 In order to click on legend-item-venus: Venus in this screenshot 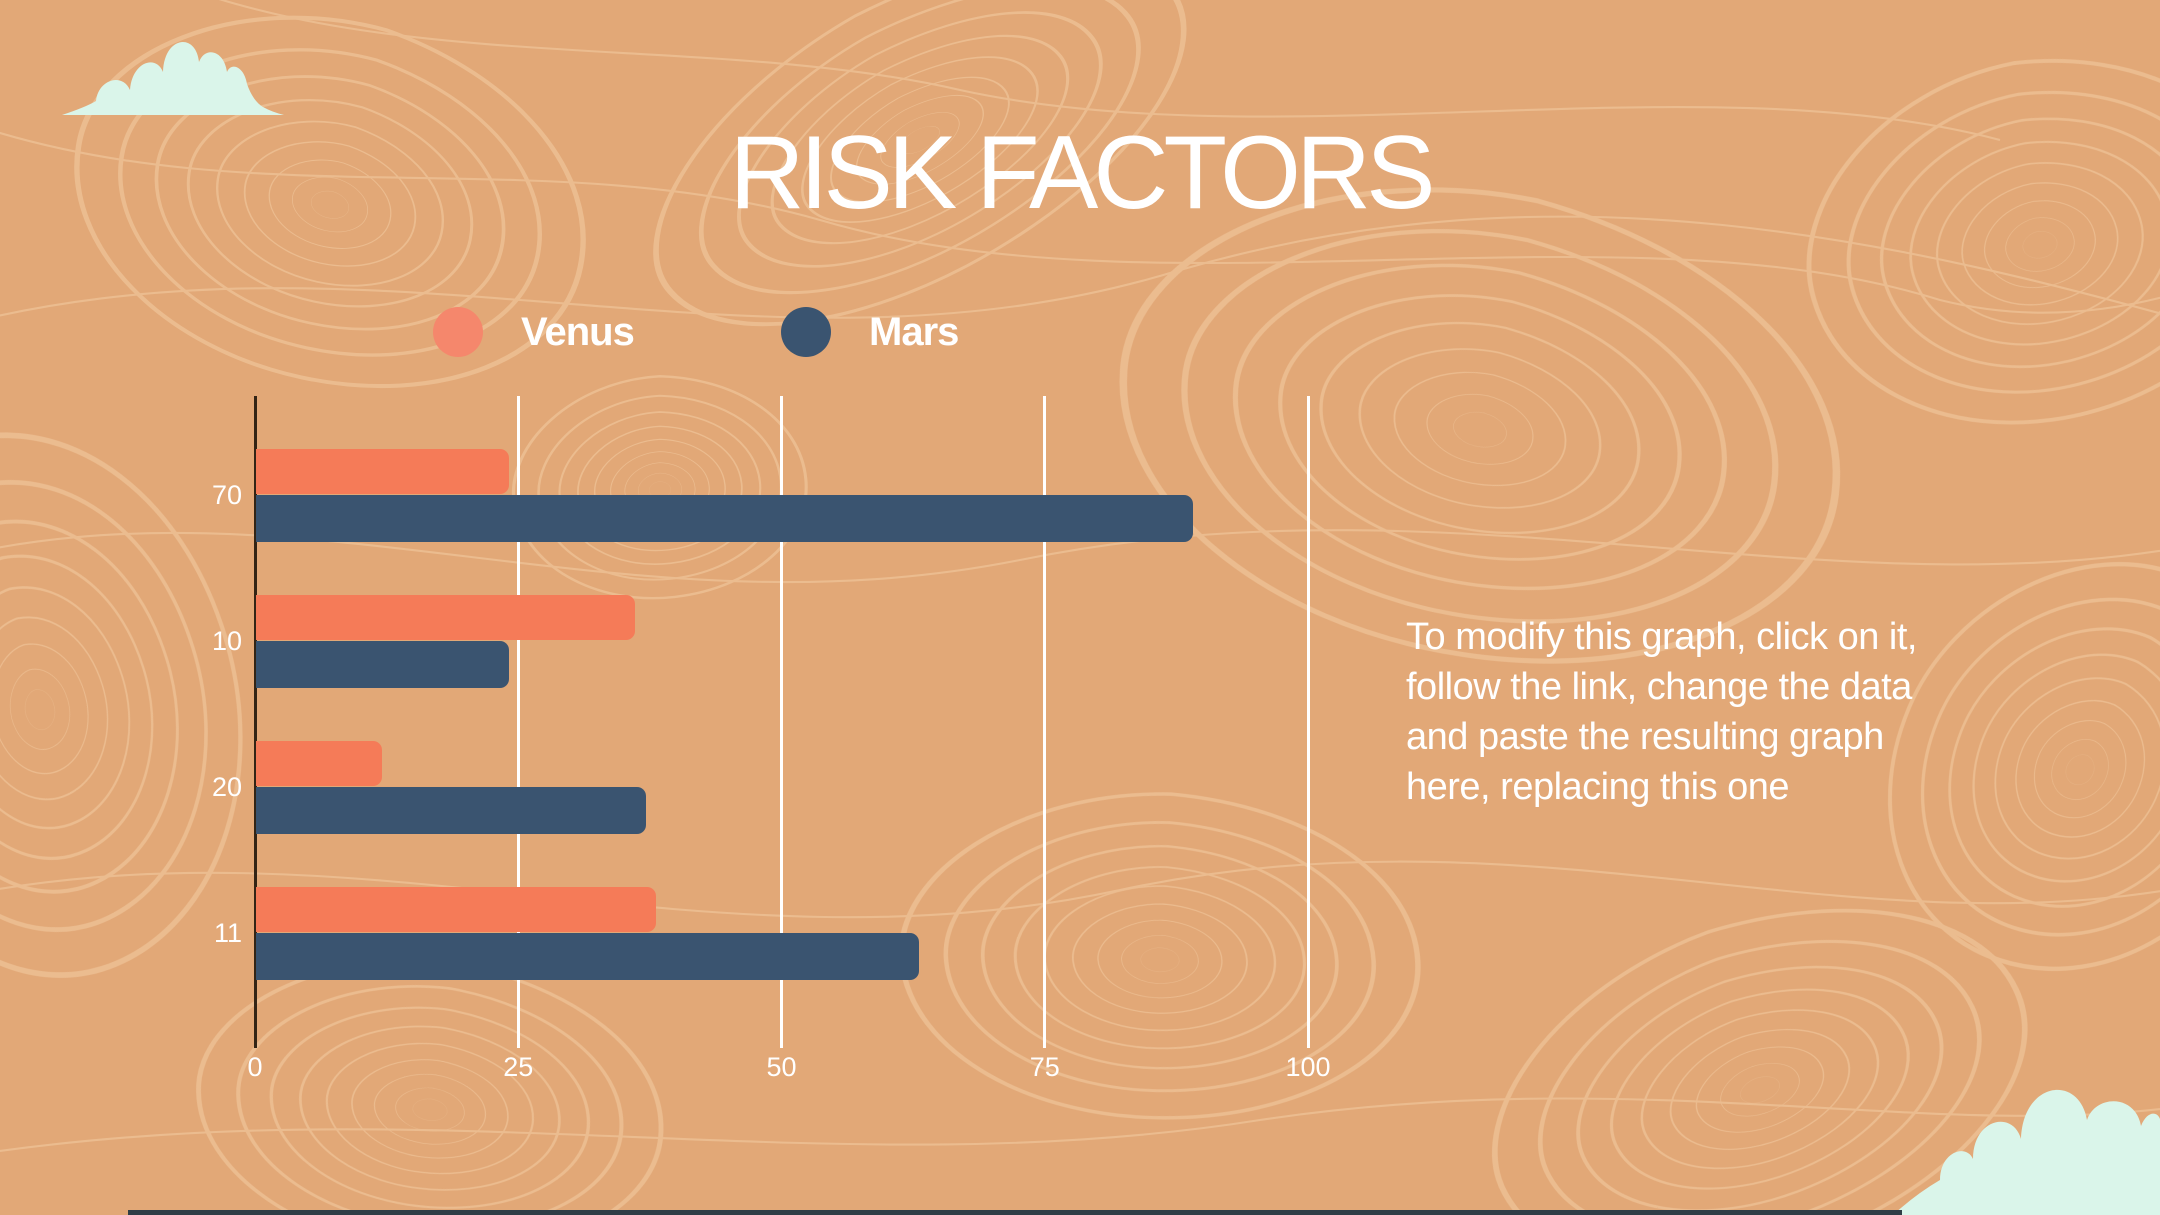, I will do `click(534, 332)`.